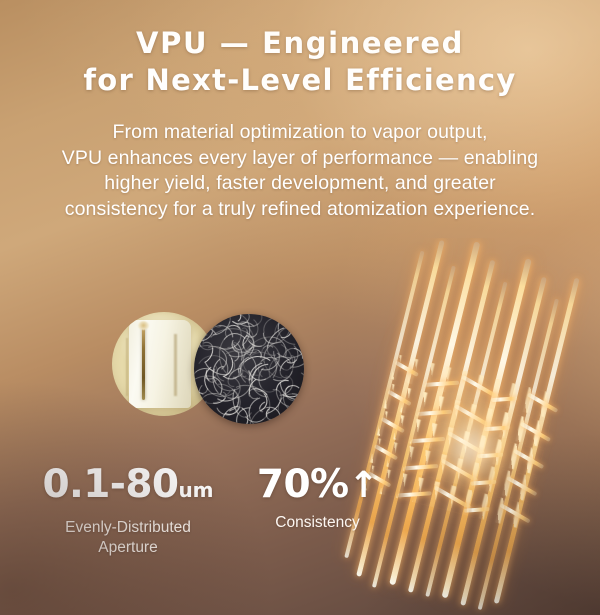 This screenshot has height=615, width=600. I want to click on stat-consistency-label-line-1: Consistency, so click(317, 522).